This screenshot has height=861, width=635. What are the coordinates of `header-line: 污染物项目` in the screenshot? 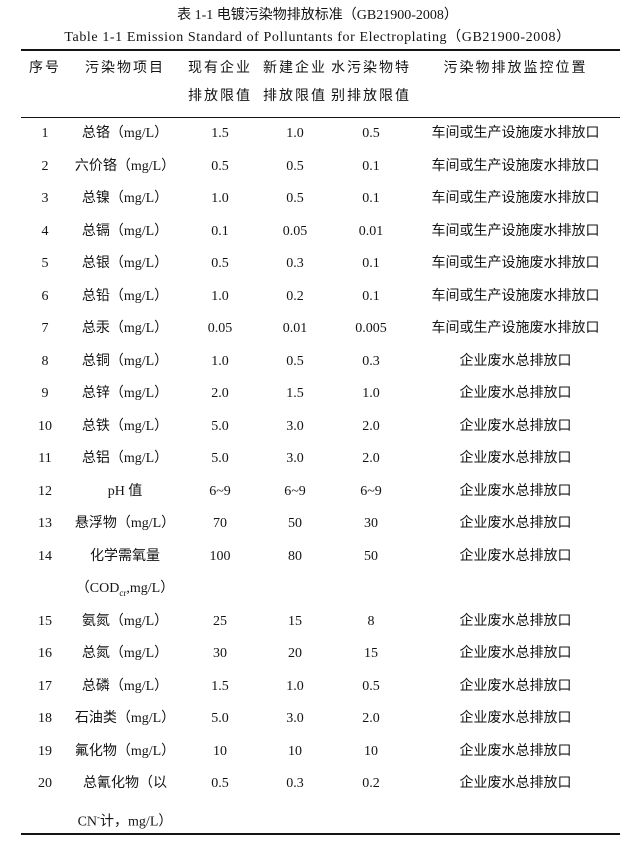 It's located at (125, 68).